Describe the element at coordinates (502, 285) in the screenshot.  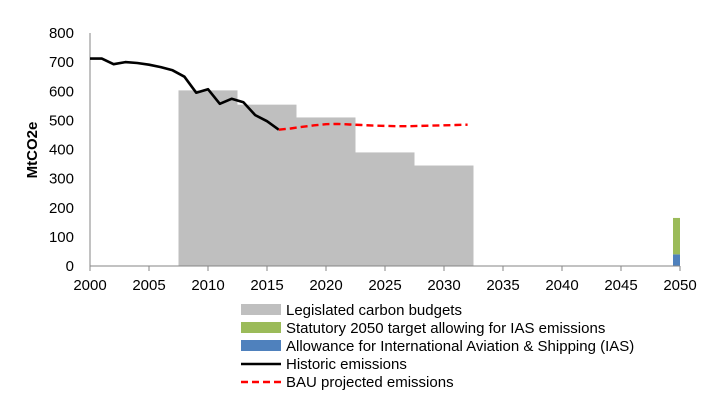
I see `x-tick-label: 2035` at that location.